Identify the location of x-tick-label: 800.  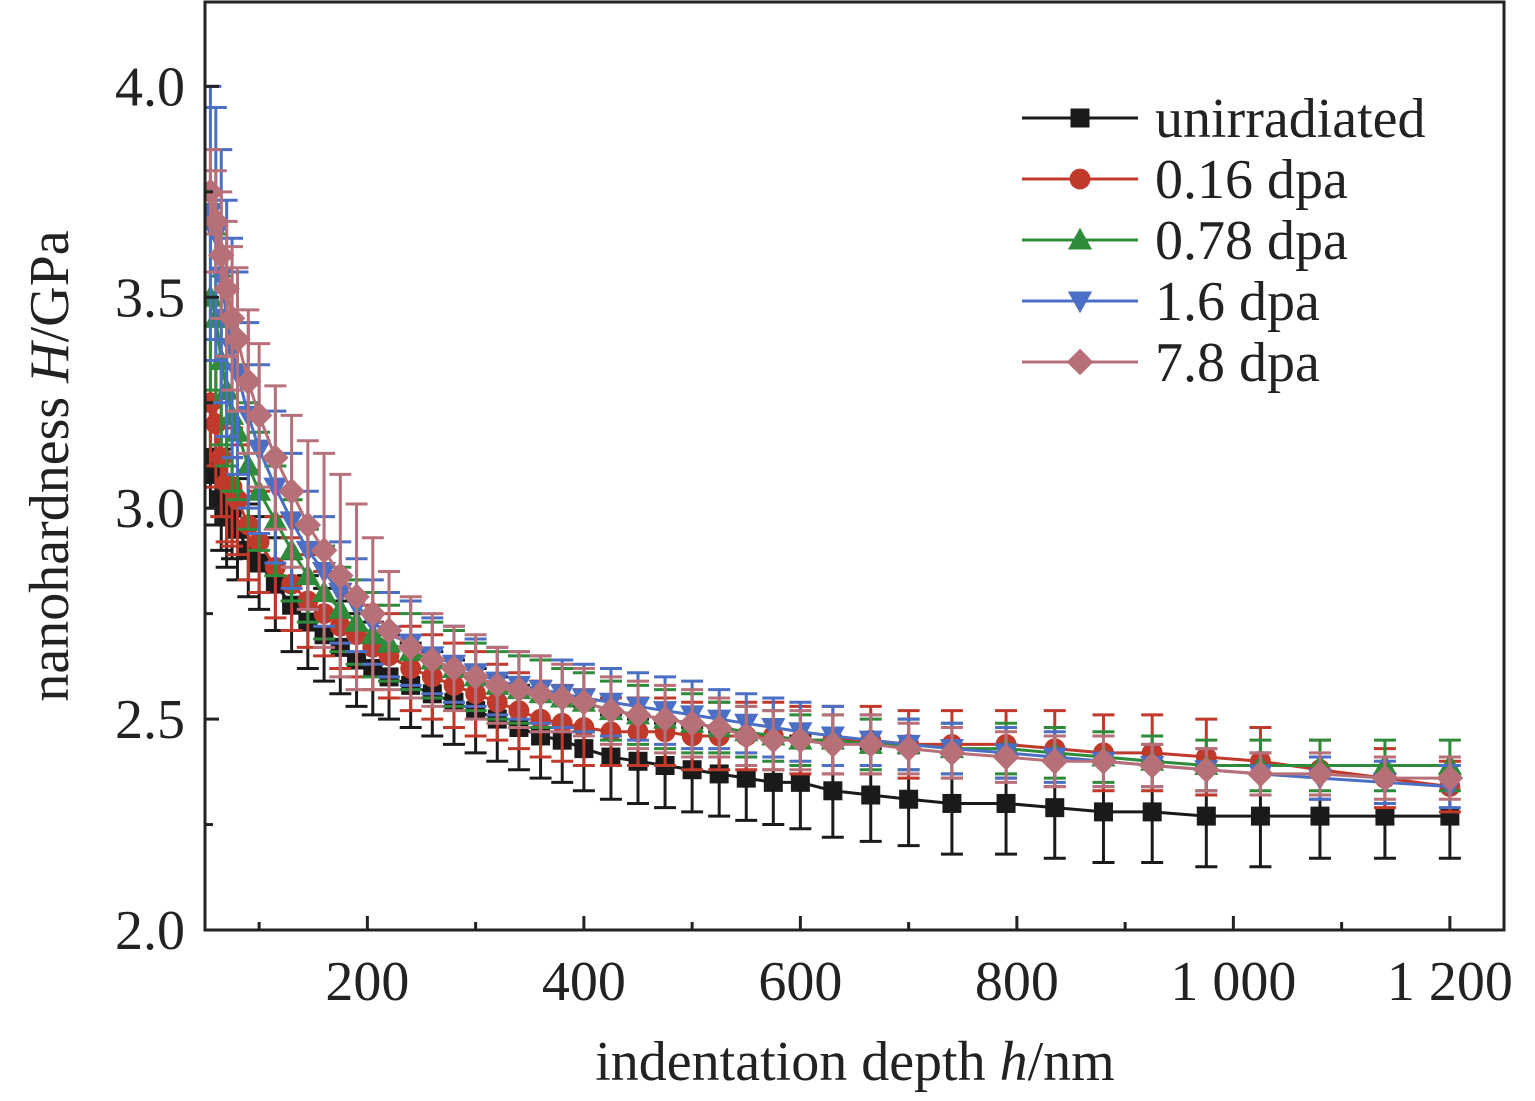
(1017, 982).